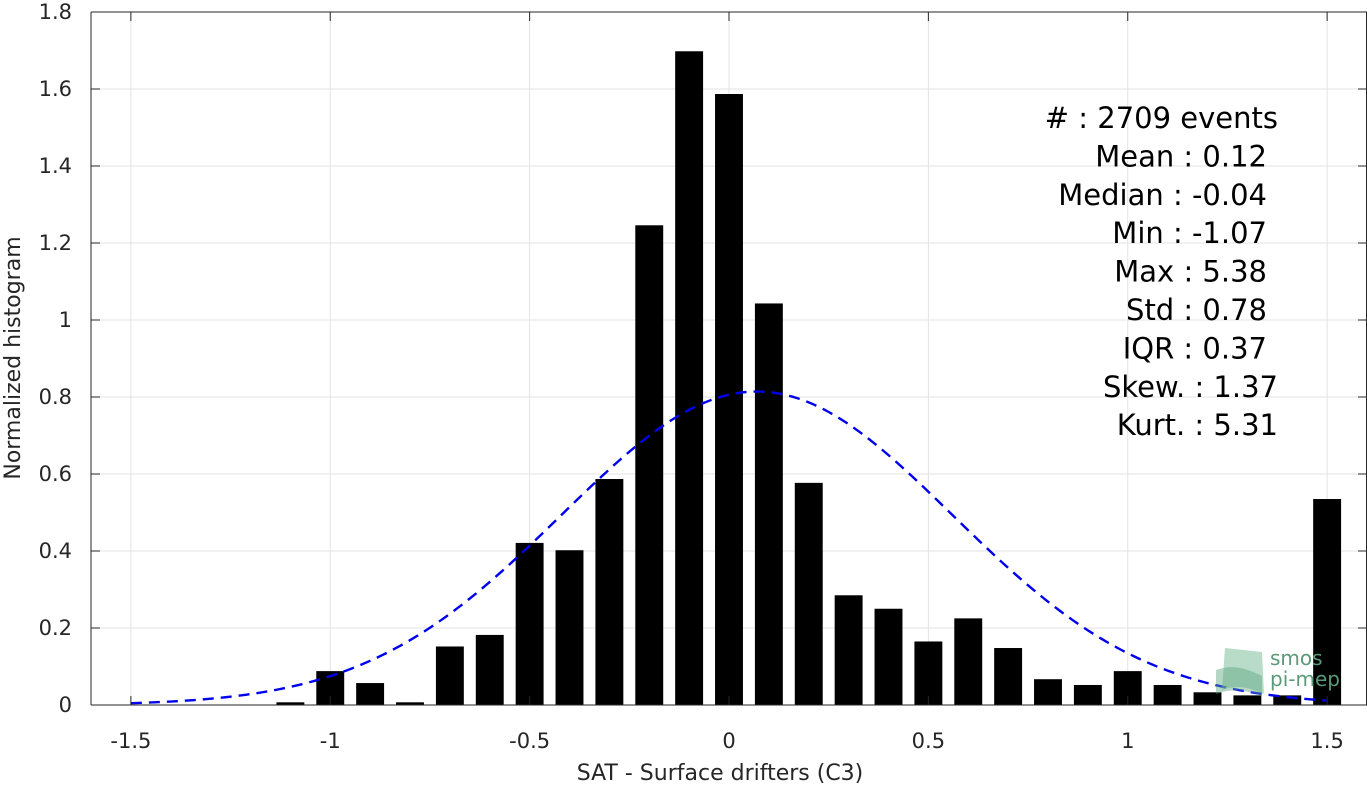  Describe the element at coordinates (65, 705) in the screenshot. I see `y-tick-label-0: 0` at that location.